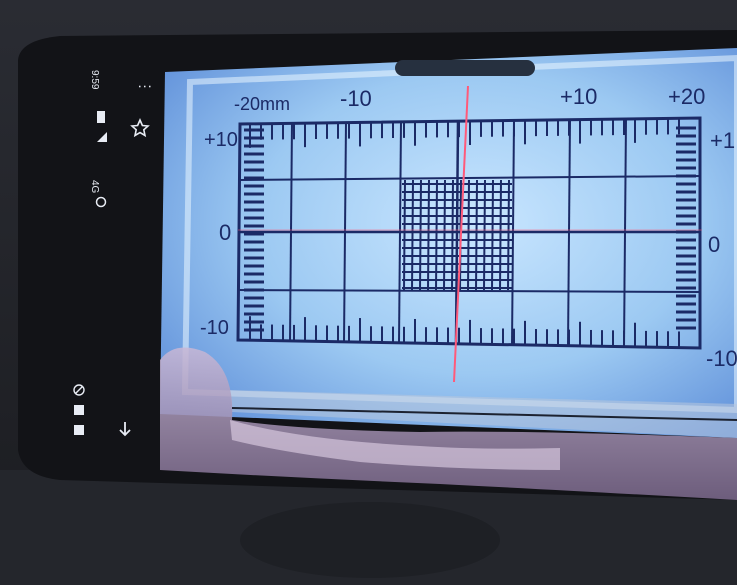  What do you see at coordinates (214, 328) in the screenshot?
I see `left-label-3: -10` at bounding box center [214, 328].